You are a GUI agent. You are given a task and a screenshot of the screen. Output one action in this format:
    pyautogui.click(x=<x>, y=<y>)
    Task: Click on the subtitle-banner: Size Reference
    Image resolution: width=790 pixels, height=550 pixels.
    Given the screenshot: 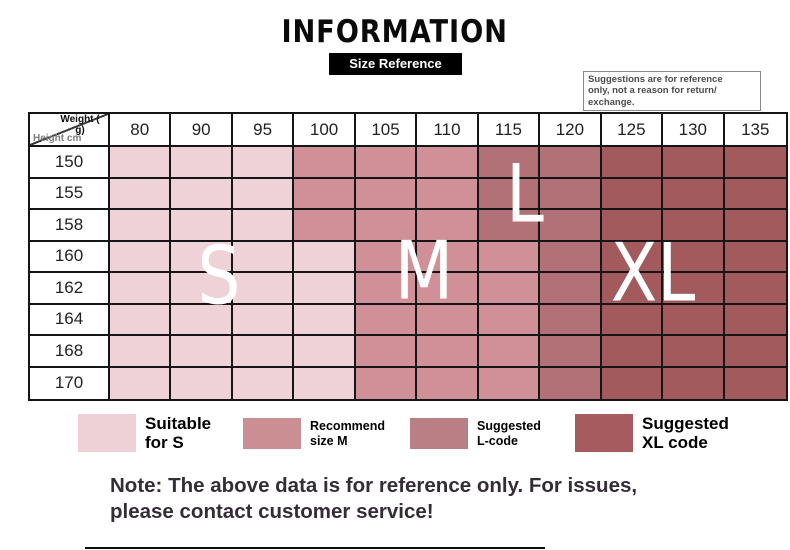 What is the action you would take?
    pyautogui.click(x=395, y=64)
    